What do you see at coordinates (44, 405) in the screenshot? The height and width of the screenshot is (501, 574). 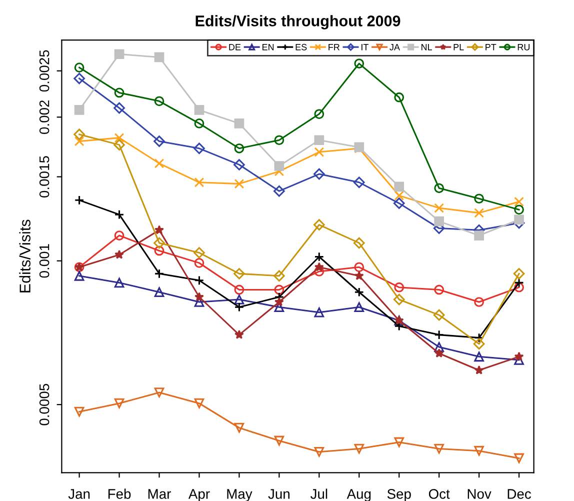 I see `y-tick-label: 0.0005` at bounding box center [44, 405].